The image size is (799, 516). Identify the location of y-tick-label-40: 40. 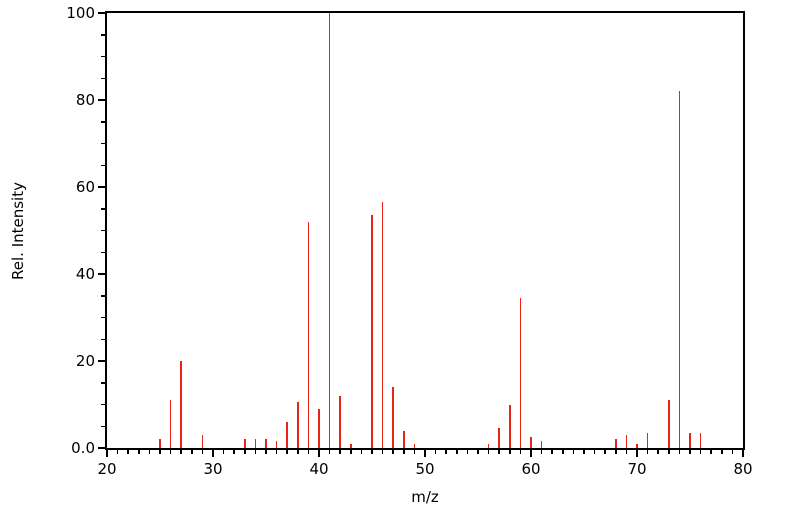
(85, 274).